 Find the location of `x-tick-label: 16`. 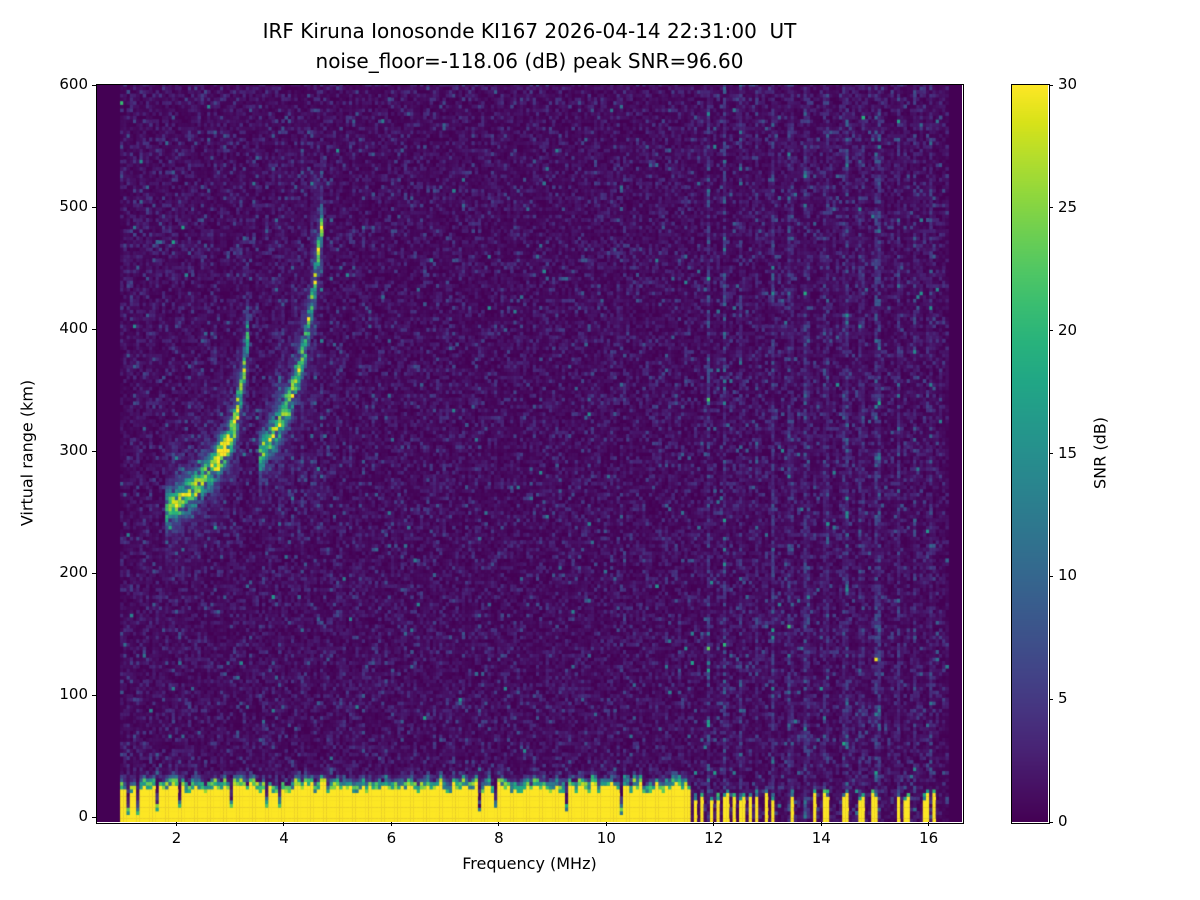

x-tick-label: 16 is located at coordinates (929, 838).